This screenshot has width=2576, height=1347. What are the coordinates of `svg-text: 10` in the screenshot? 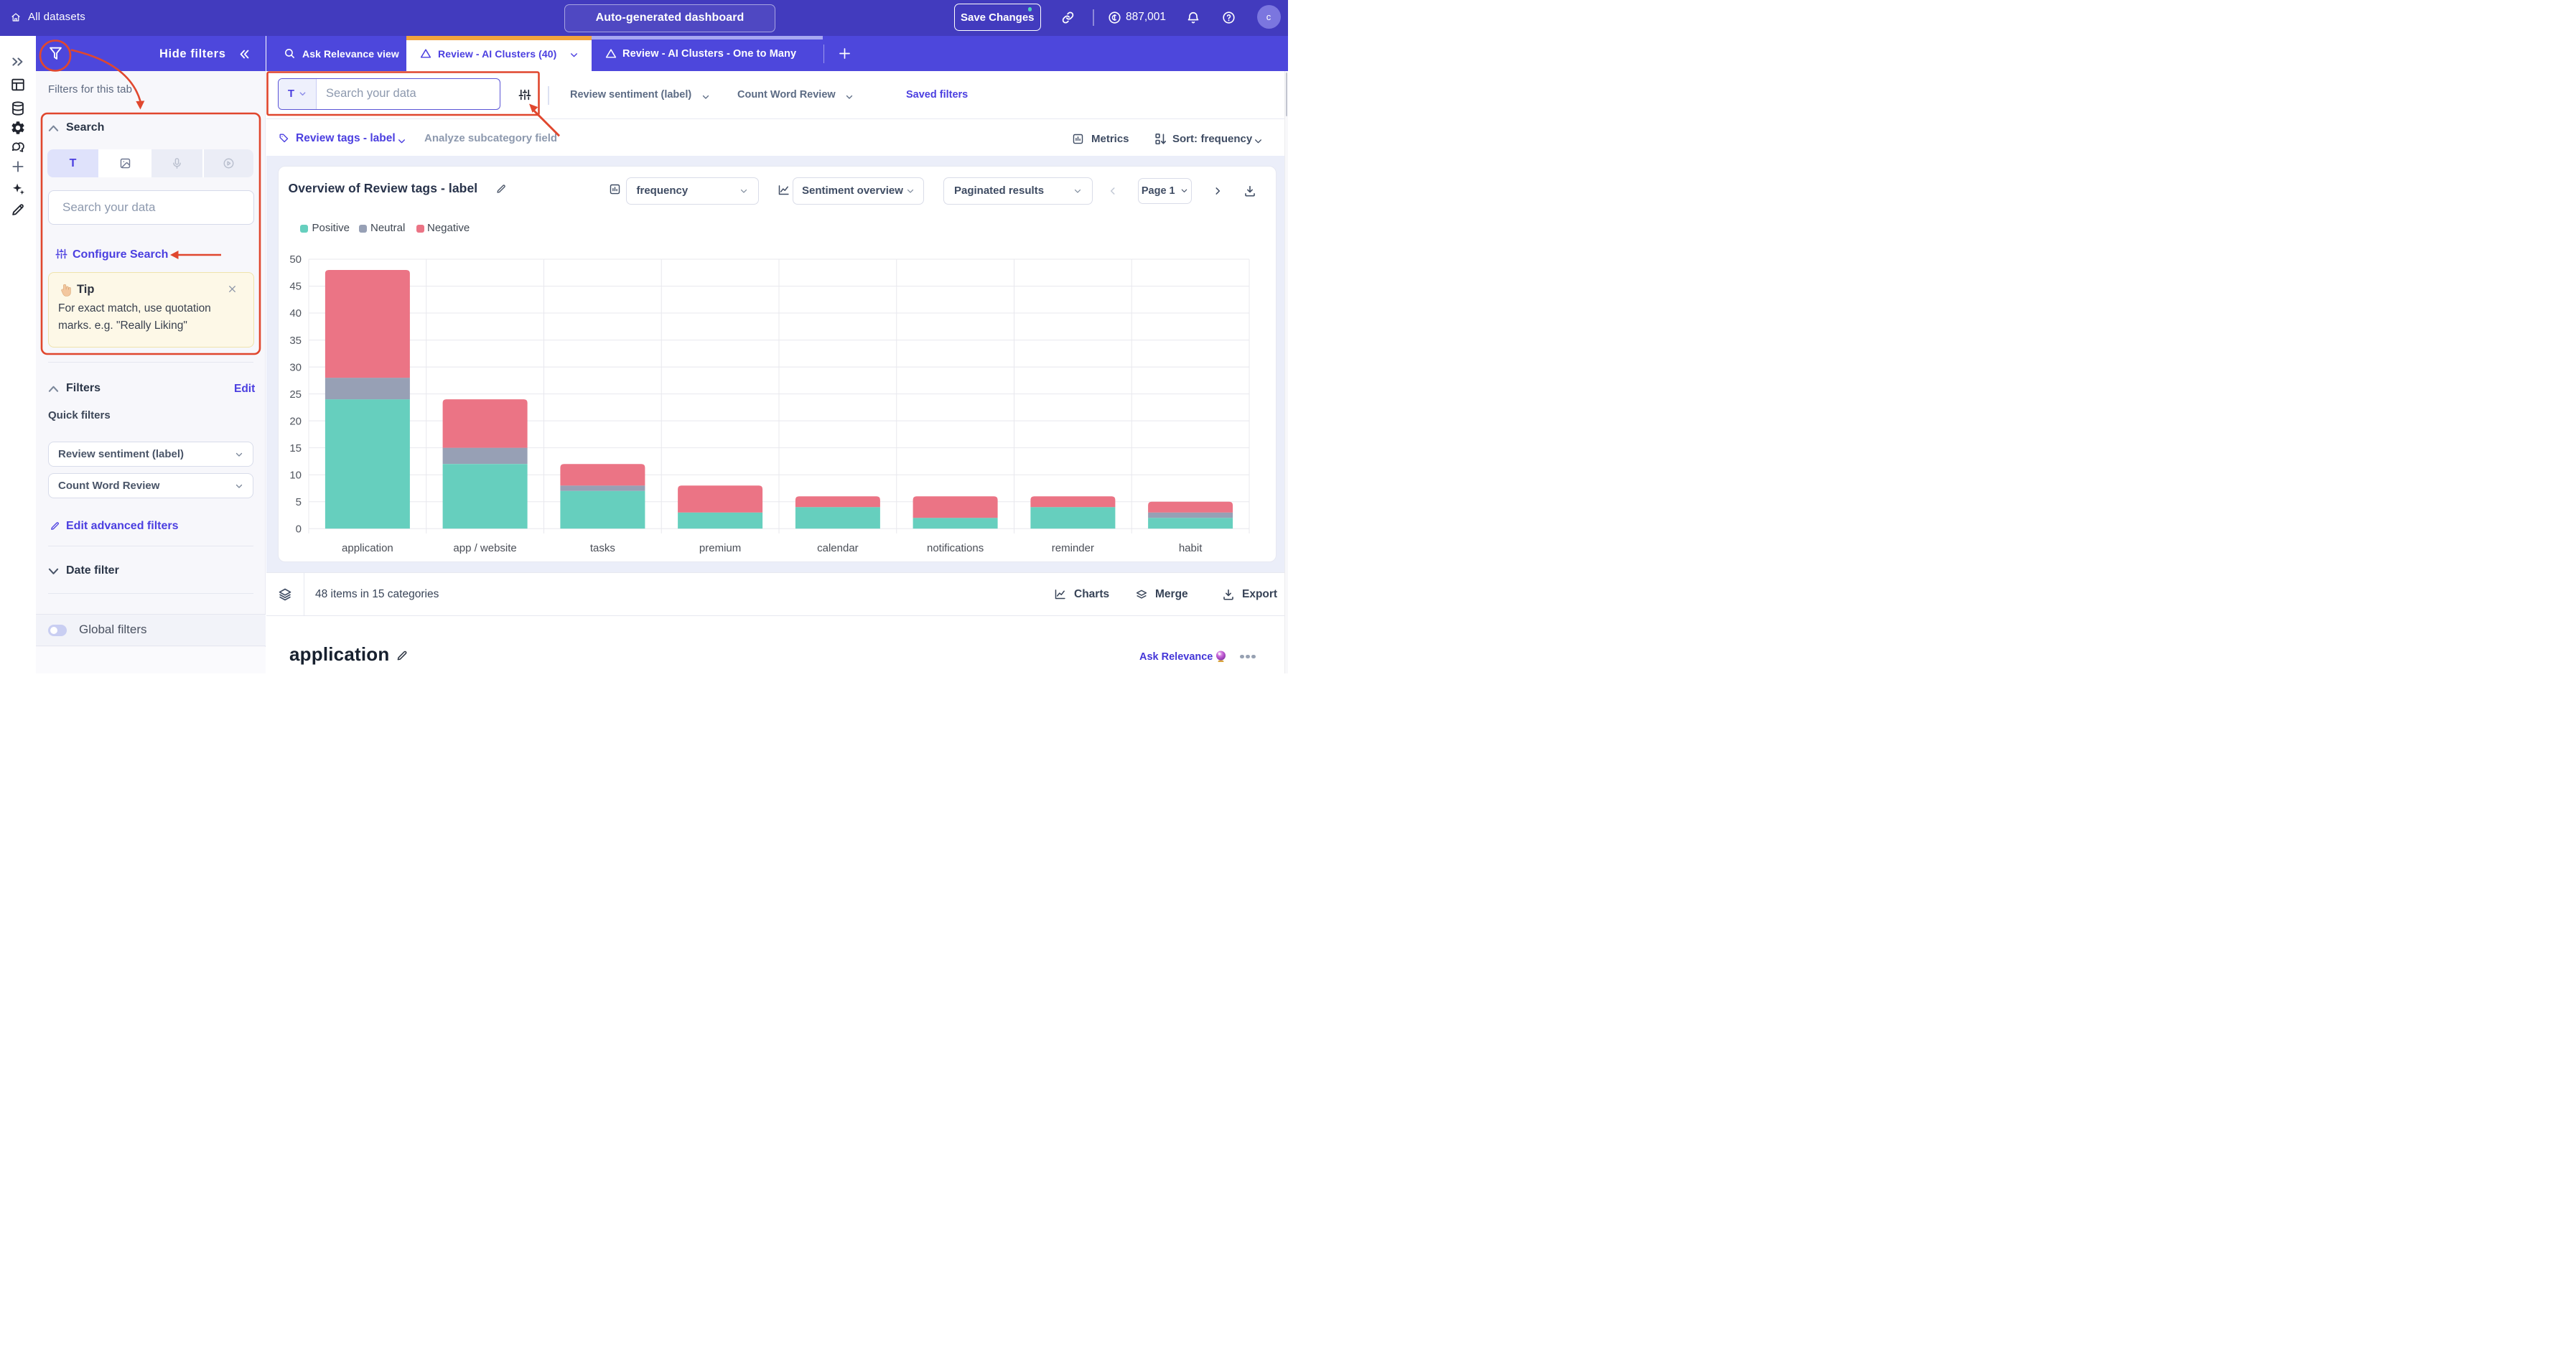 It's located at (295, 475).